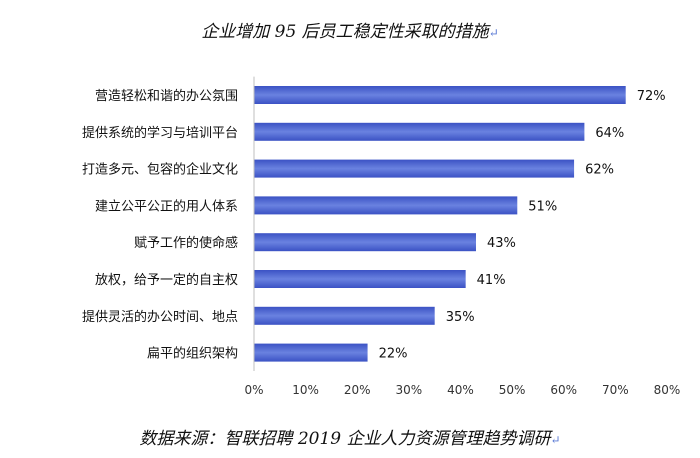 The width and height of the screenshot is (700, 458). I want to click on category-label: 提供灵活的办公时间、地点, so click(160, 317).